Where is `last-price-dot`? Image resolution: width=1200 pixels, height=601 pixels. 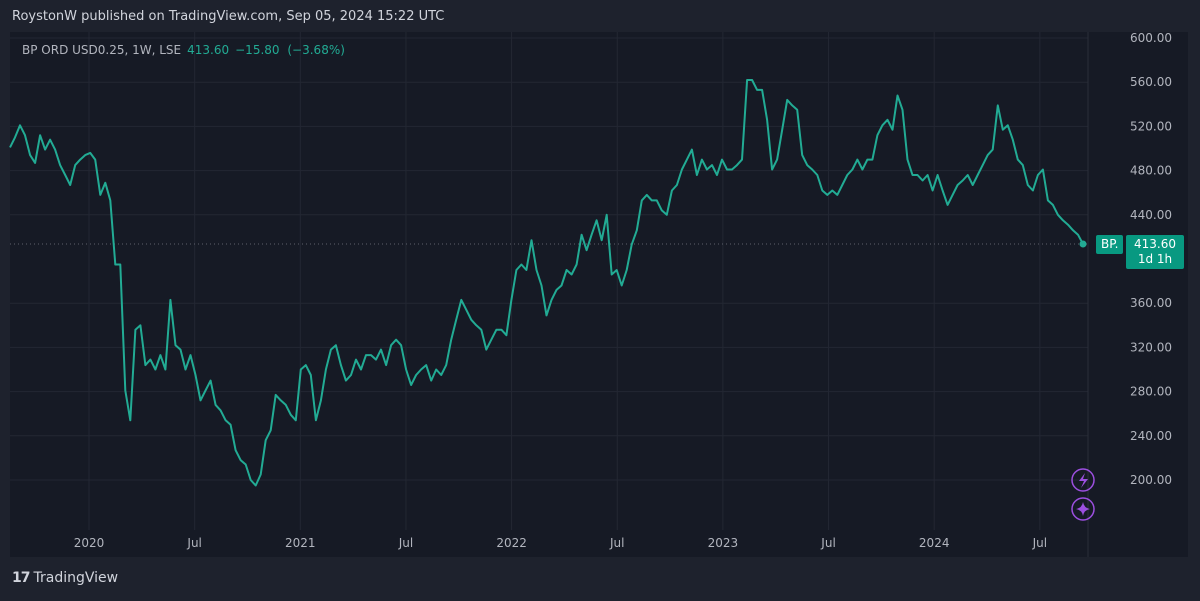 last-price-dot is located at coordinates (1083, 244).